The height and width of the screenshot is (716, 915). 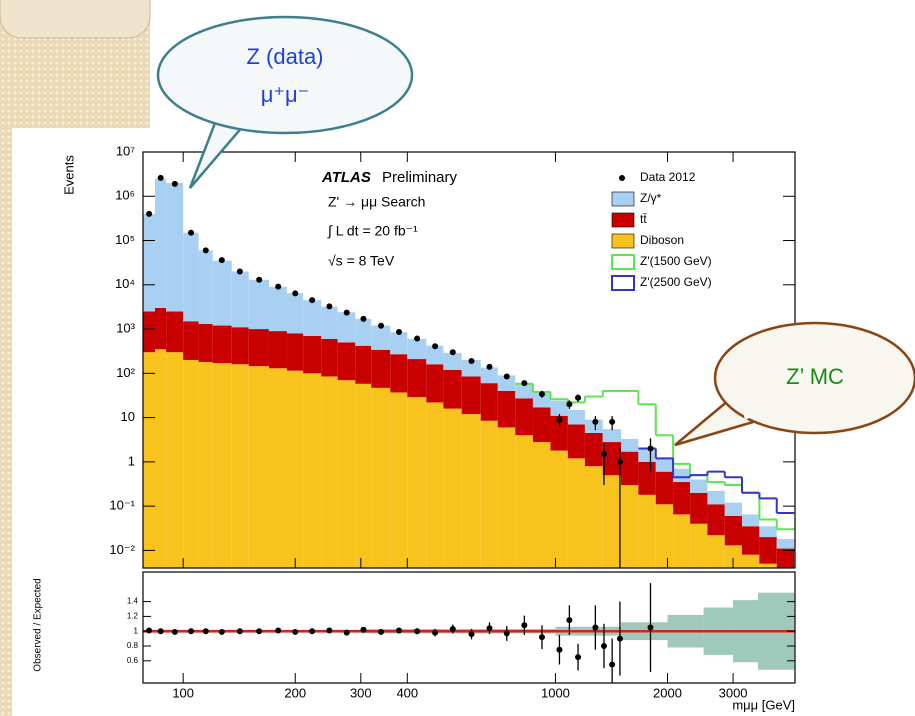 I want to click on x-axis-label: mμμ [GeV], so click(x=763, y=704).